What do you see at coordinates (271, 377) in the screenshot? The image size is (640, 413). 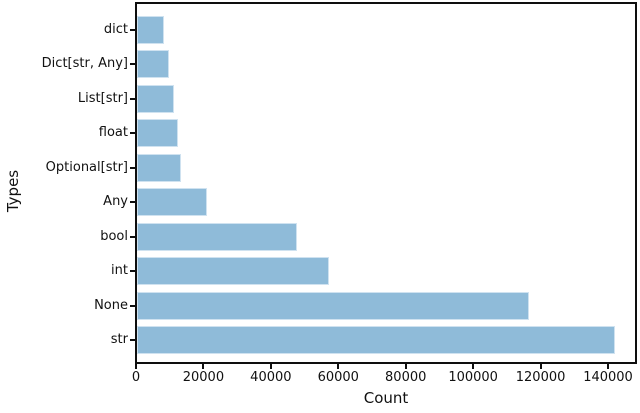 I see `x-tick-label: 40000` at bounding box center [271, 377].